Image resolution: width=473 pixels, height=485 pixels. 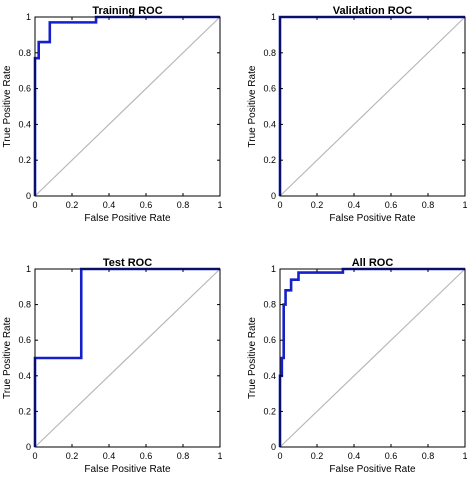 What do you see at coordinates (252, 358) in the screenshot?
I see `all-y-axis-label: True Positive Rate` at bounding box center [252, 358].